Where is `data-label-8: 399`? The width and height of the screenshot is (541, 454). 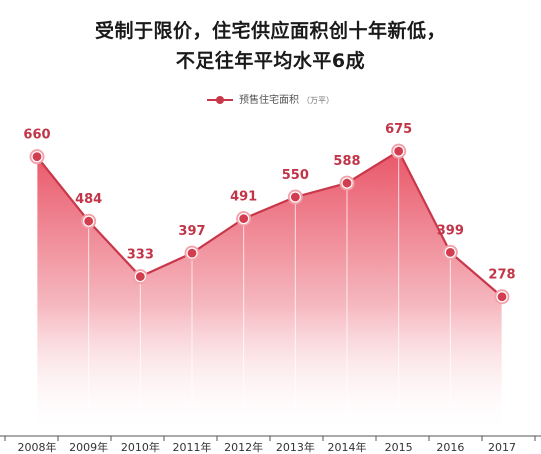
data-label-8: 399 is located at coordinates (450, 230).